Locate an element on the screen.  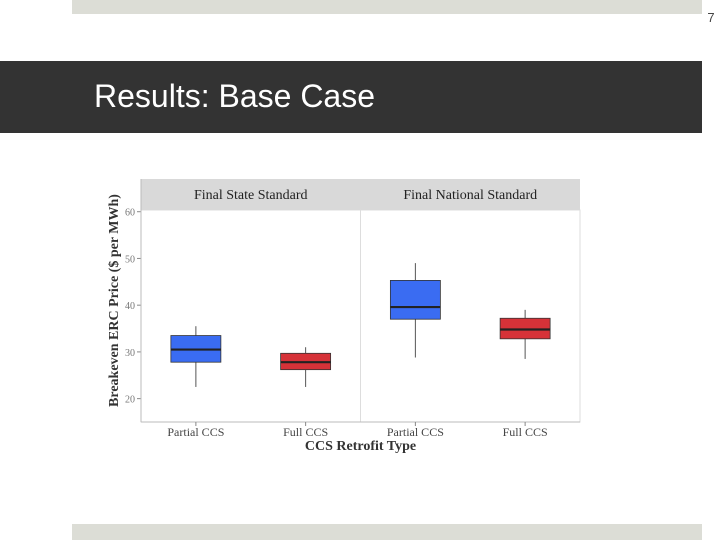
y-tick-label: 30 is located at coordinates (130, 353).